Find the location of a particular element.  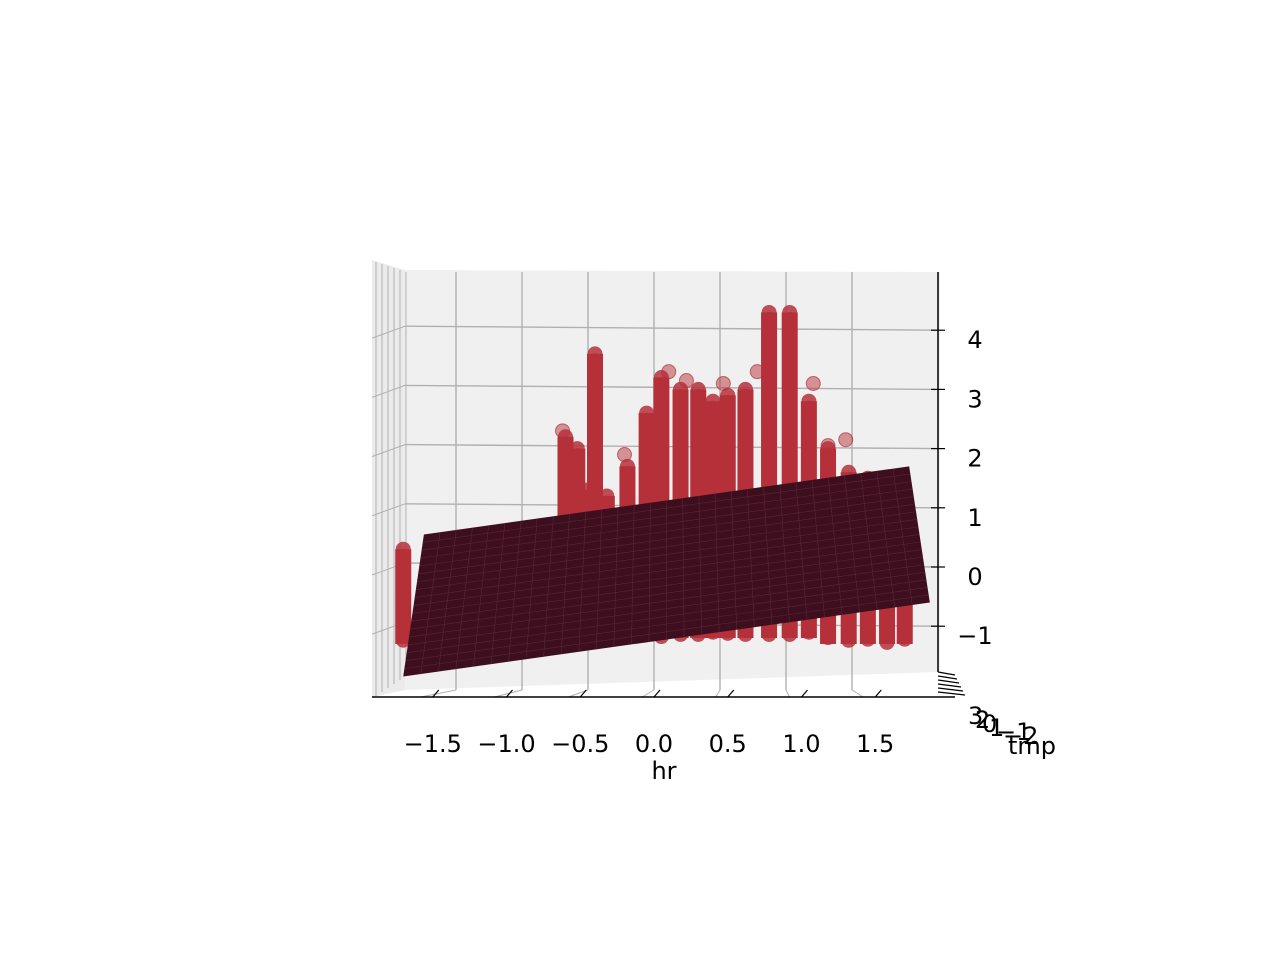

plane-mesh is located at coordinates (666, 571).